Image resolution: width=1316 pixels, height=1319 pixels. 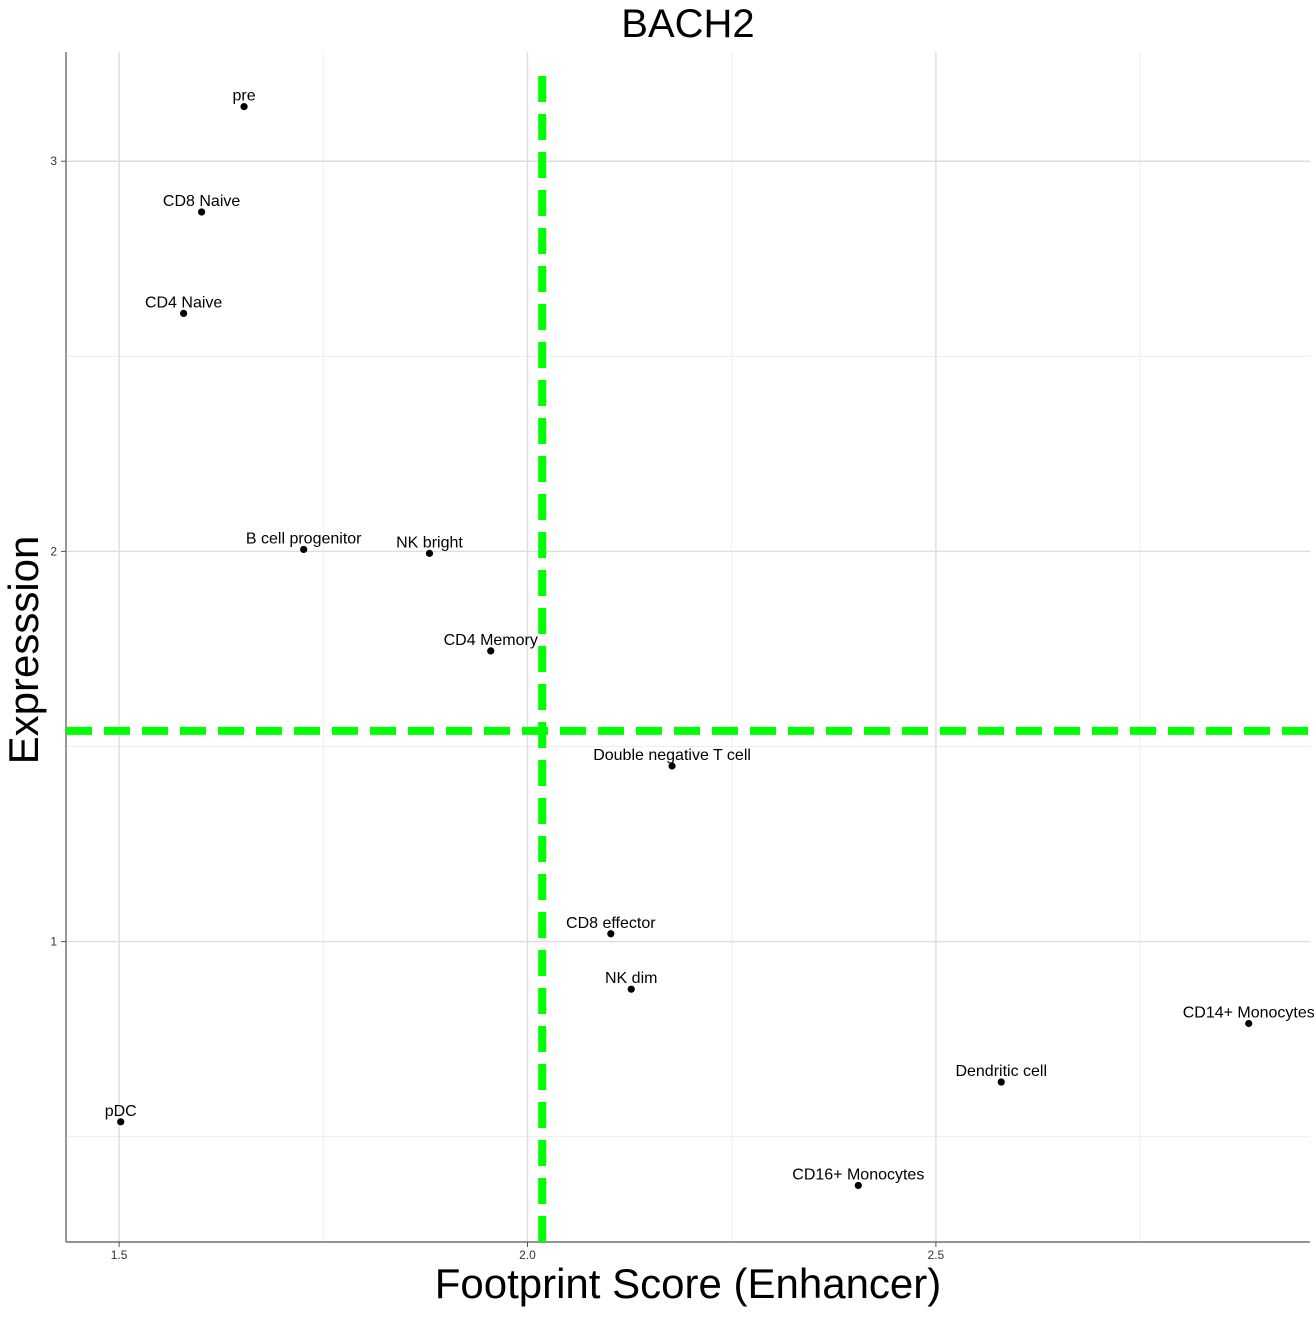 I want to click on y-tick-label: 1, so click(x=53, y=942).